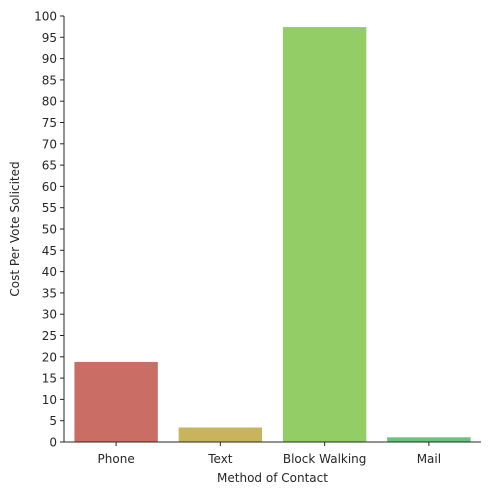  What do you see at coordinates (49, 336) in the screenshot?
I see `y-tick-label: 25` at bounding box center [49, 336].